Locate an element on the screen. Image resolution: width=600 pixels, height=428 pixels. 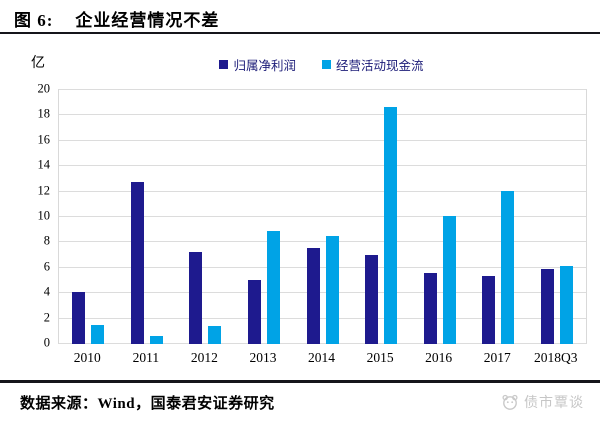
x-axis-label-2014: 2014 is located at coordinates (322, 357).